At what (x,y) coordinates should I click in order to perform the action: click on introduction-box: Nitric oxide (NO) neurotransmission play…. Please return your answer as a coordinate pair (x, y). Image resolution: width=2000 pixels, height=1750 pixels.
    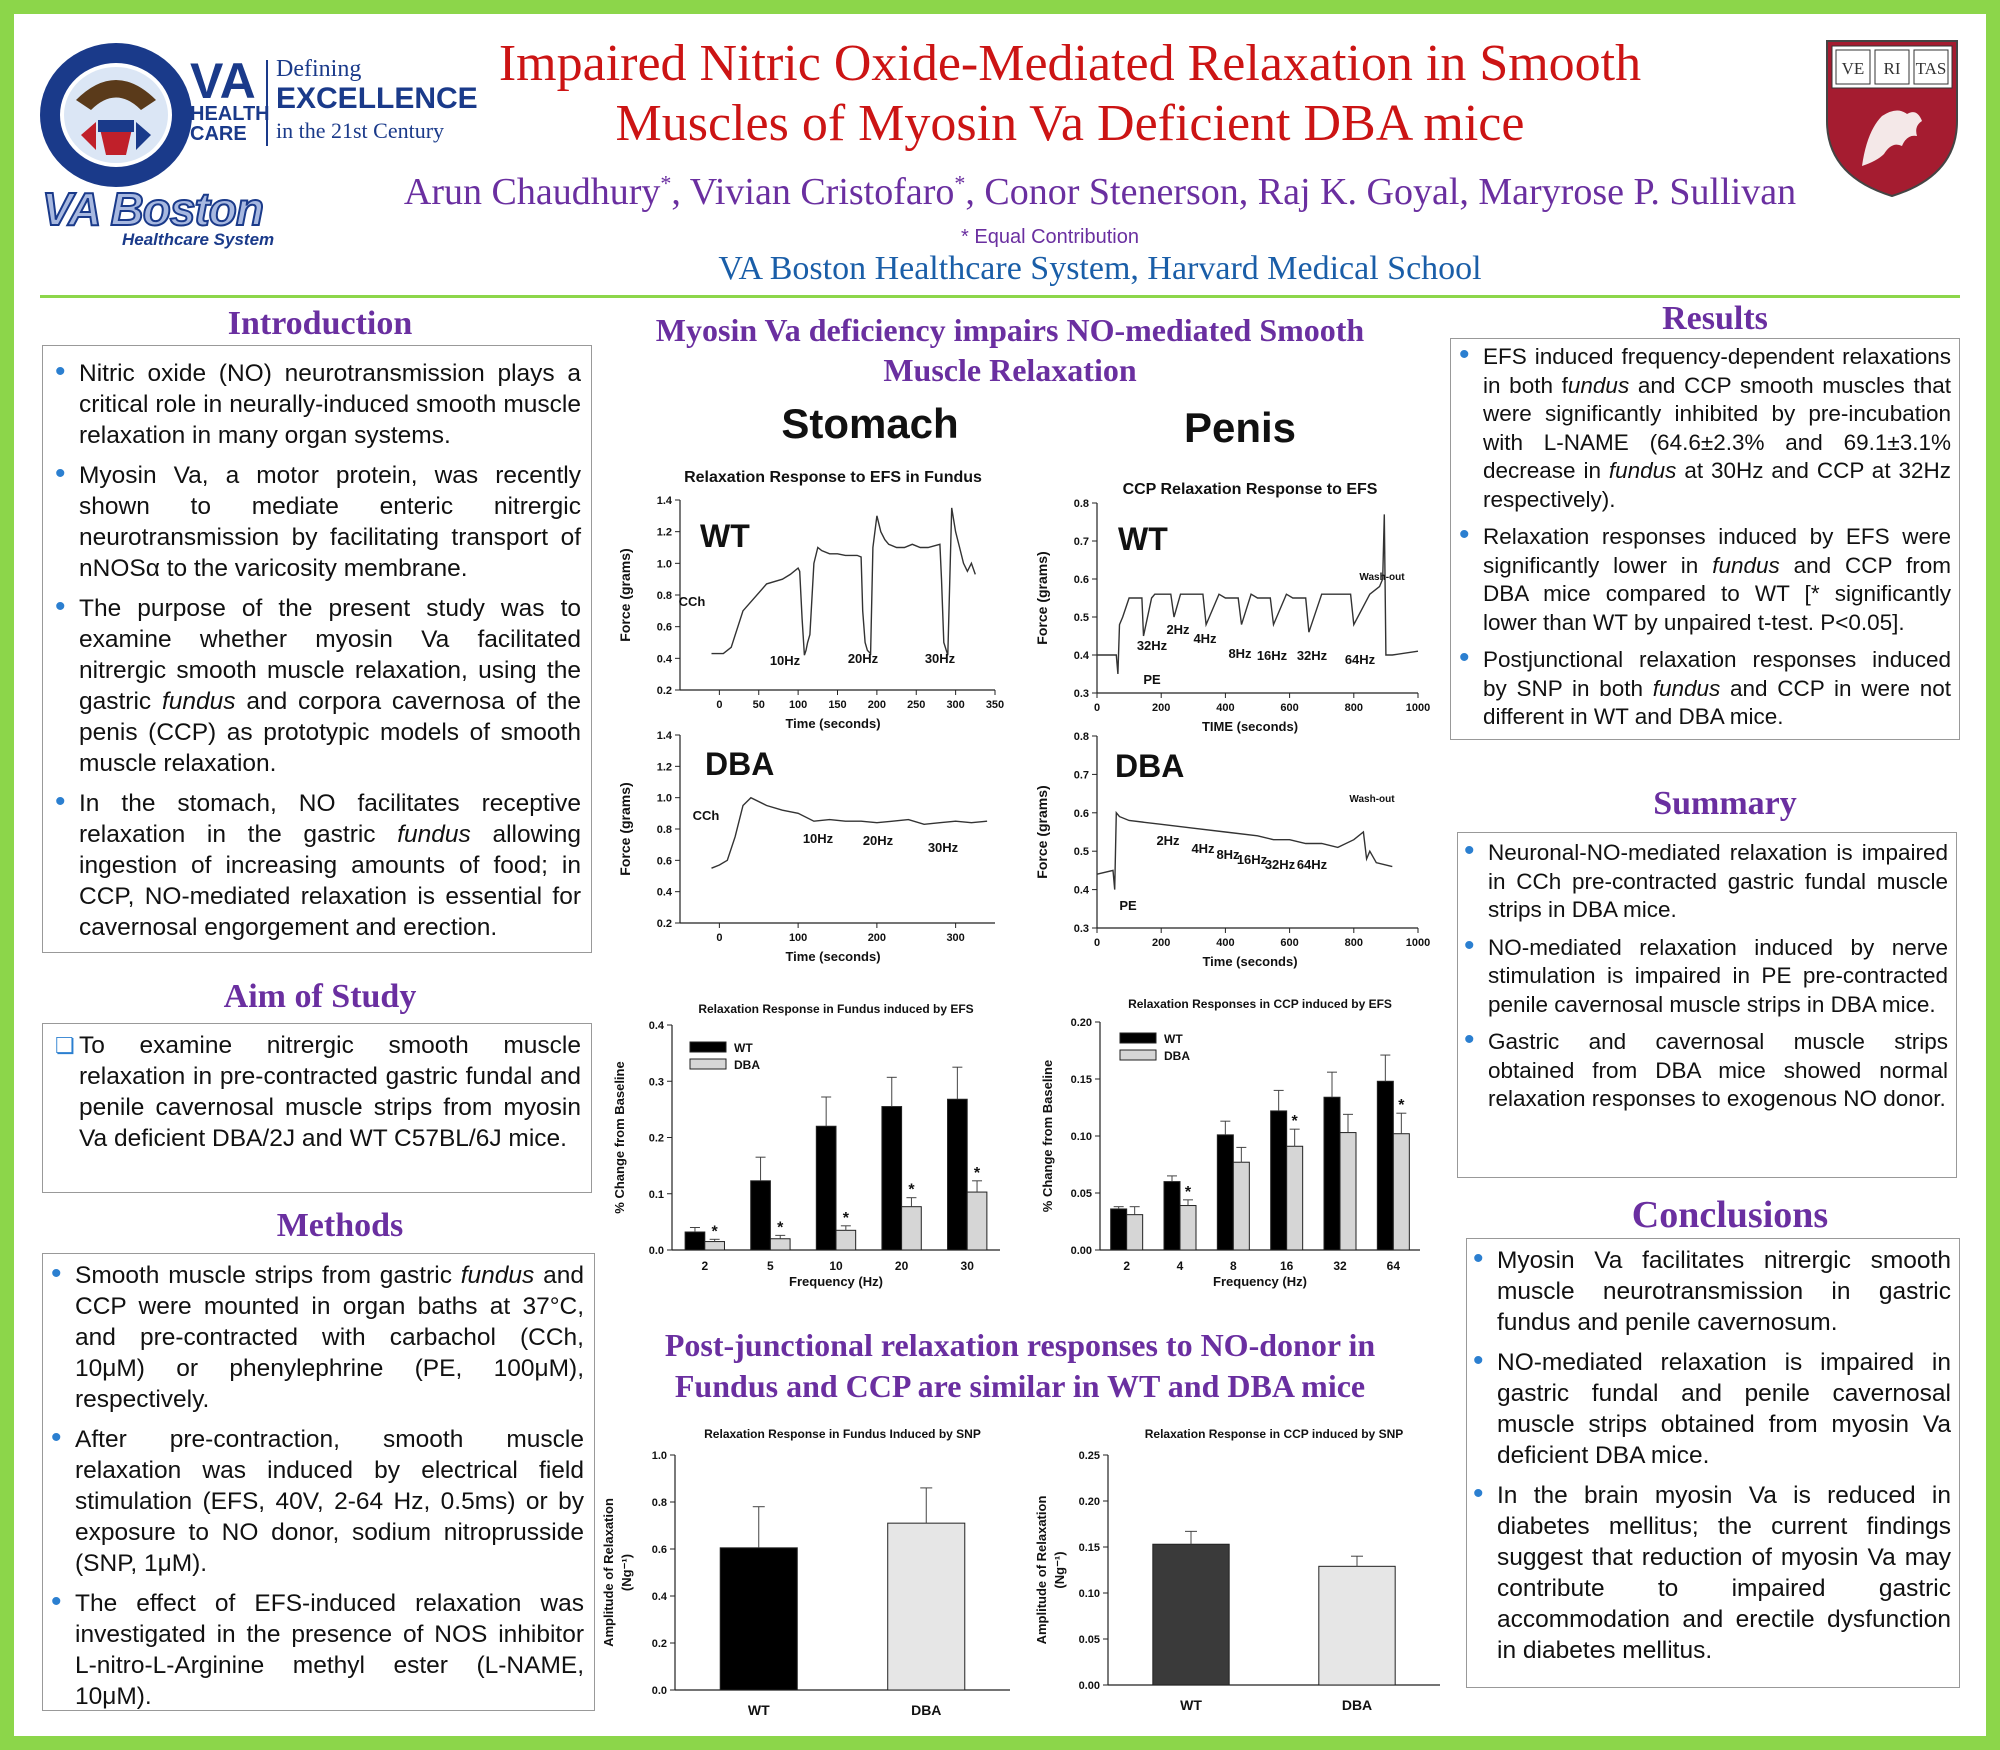
    Looking at the image, I should click on (317, 649).